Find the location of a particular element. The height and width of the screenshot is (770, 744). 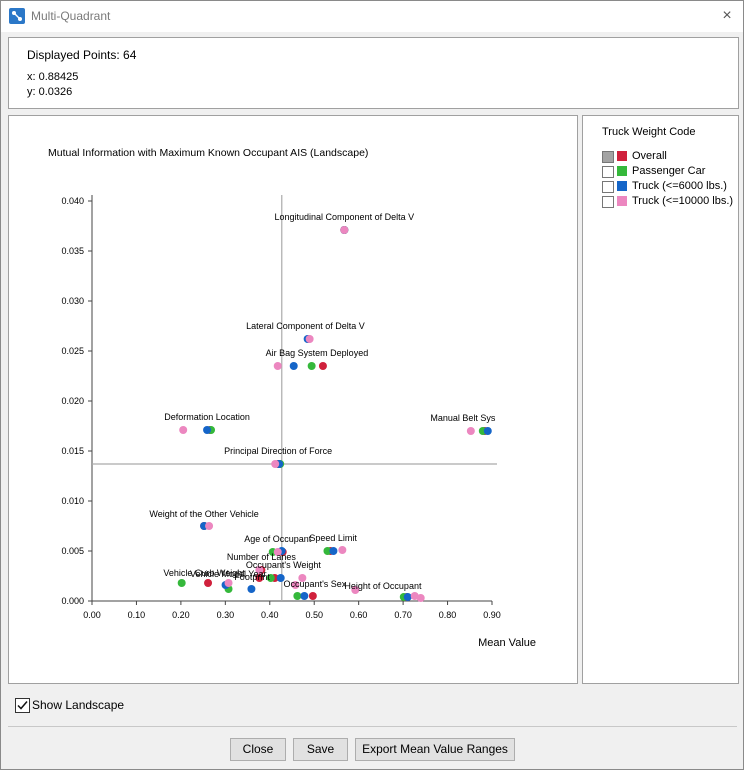

x-tick-label: 0.30 is located at coordinates (226, 615).